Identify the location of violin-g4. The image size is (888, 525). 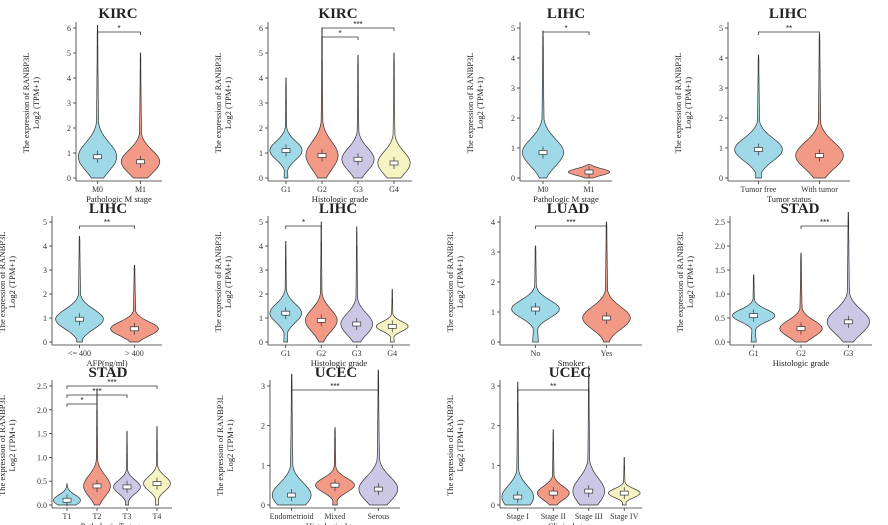
(392, 315).